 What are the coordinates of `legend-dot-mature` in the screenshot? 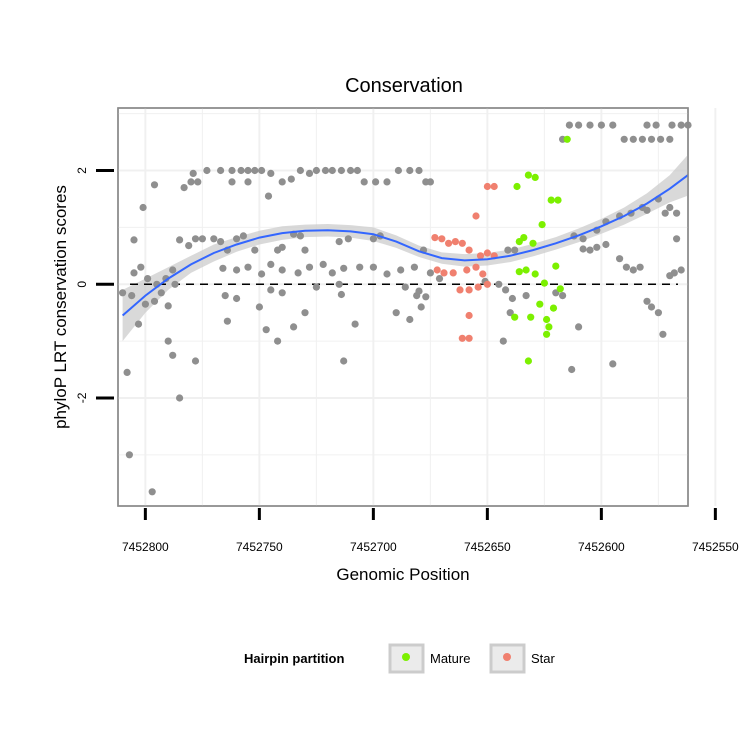 It's located at (406, 657).